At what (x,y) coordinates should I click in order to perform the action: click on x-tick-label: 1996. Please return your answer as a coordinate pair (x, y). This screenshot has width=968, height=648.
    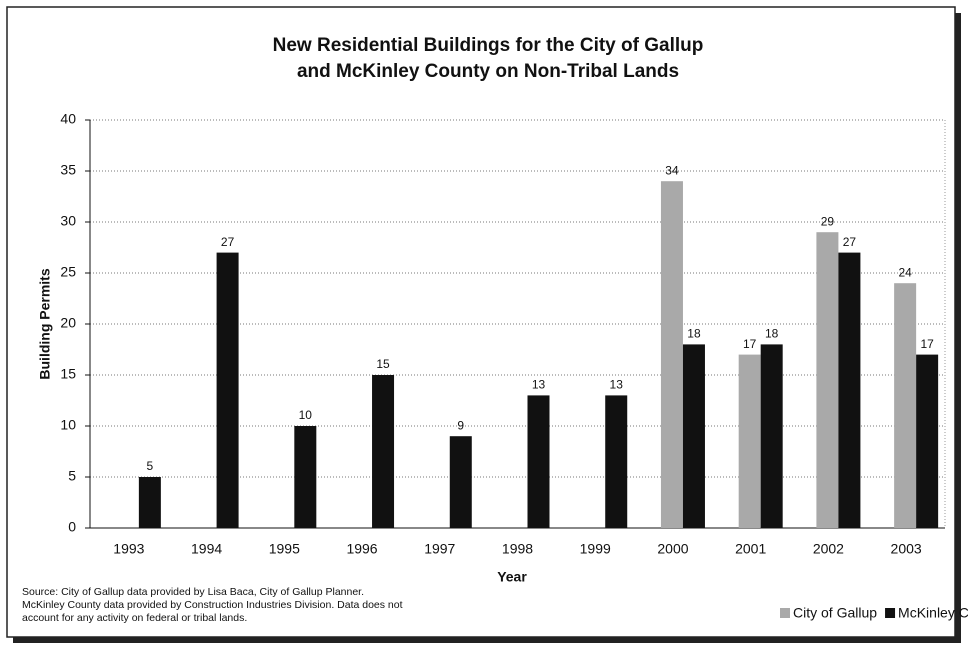
    Looking at the image, I should click on (361, 549).